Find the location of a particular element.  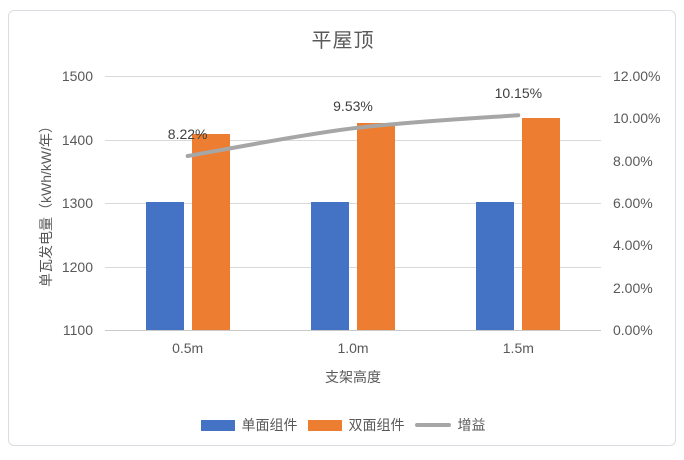

bar-double-sided-module-1.5m is located at coordinates (541, 223).